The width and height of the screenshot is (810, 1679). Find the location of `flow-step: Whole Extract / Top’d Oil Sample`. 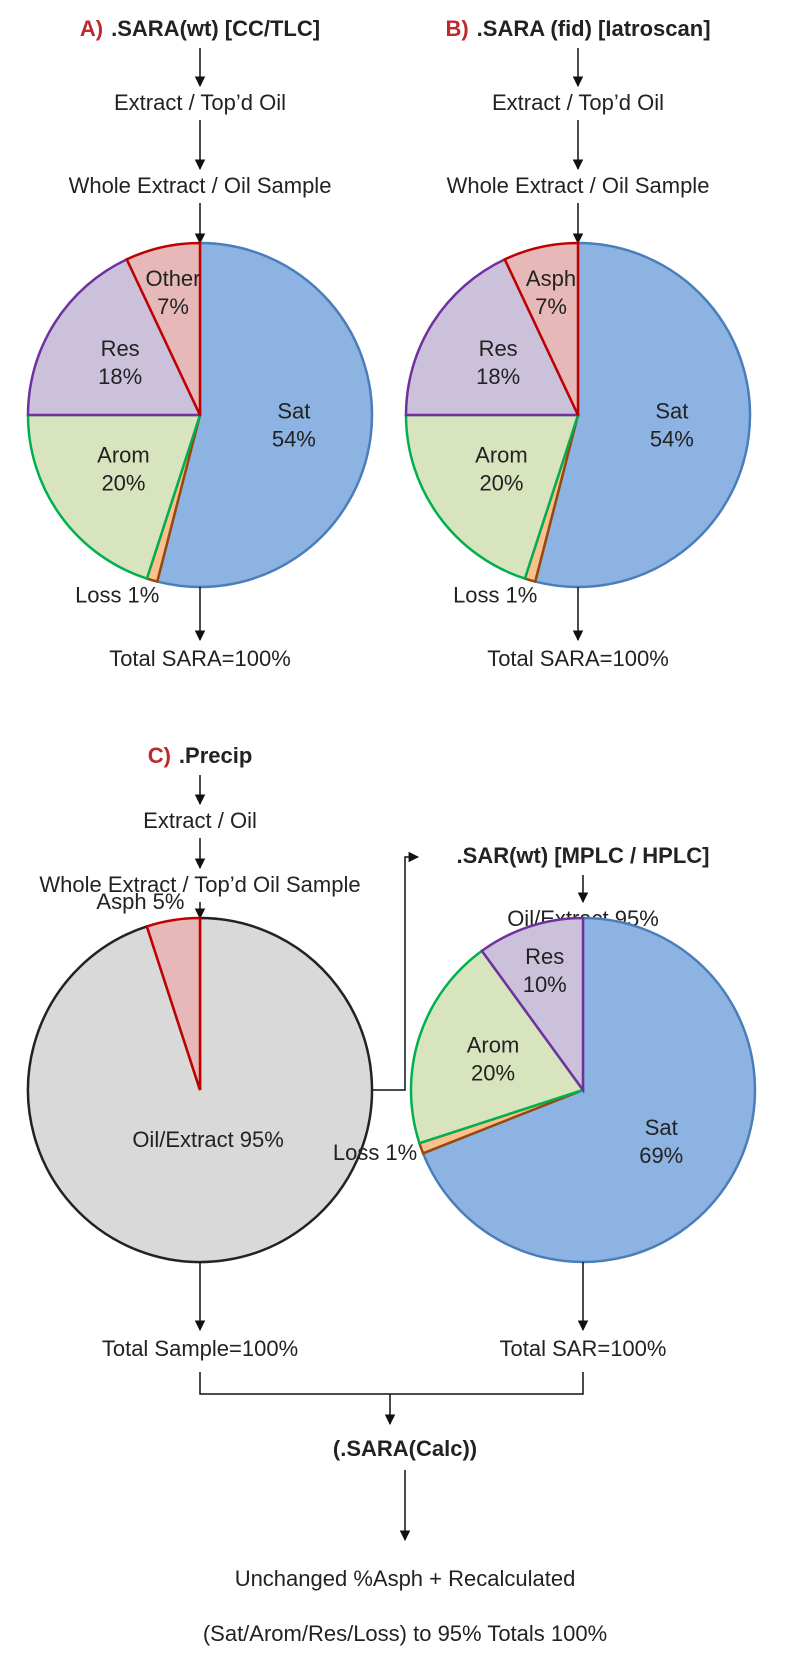

flow-step: Whole Extract / Top’d Oil Sample is located at coordinates (199, 884).